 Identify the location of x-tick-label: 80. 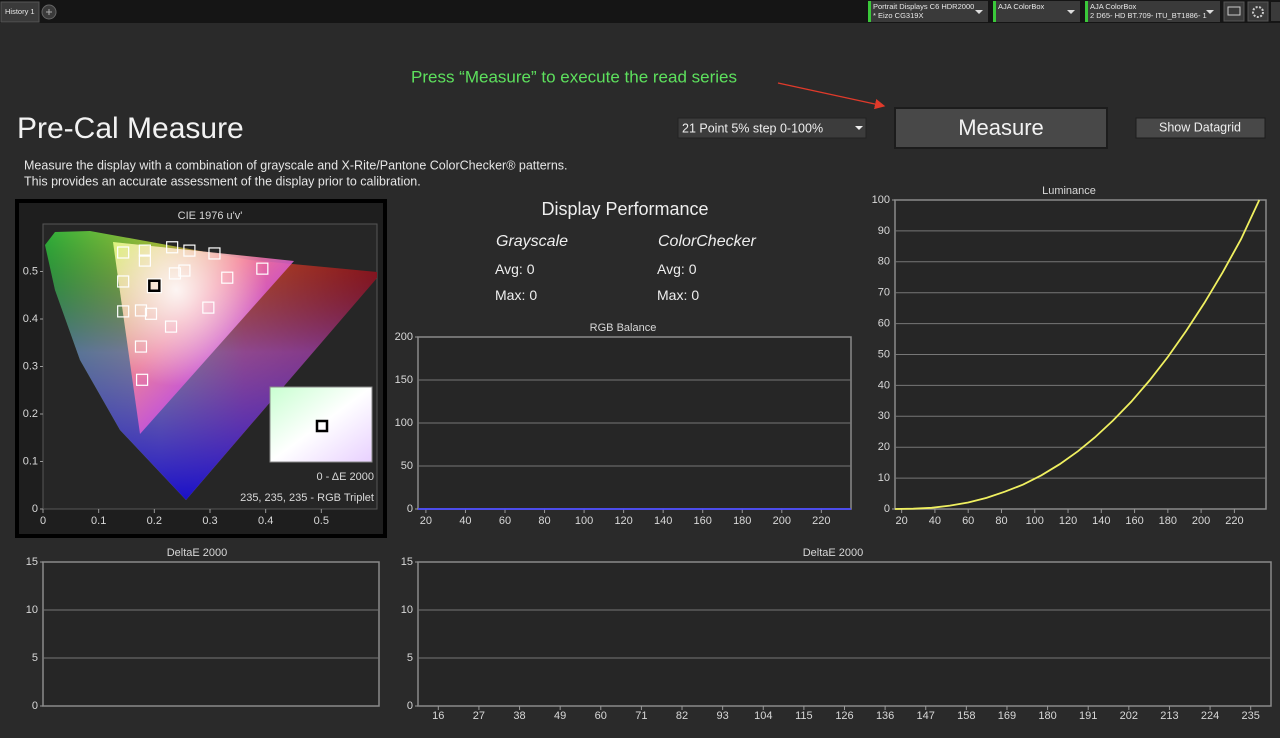
(1001, 521).